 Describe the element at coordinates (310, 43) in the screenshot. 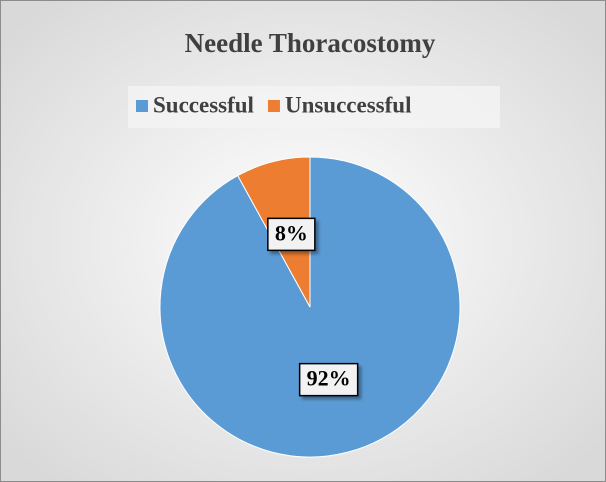

I see `chart-title: Needle Thoracostomy` at that location.